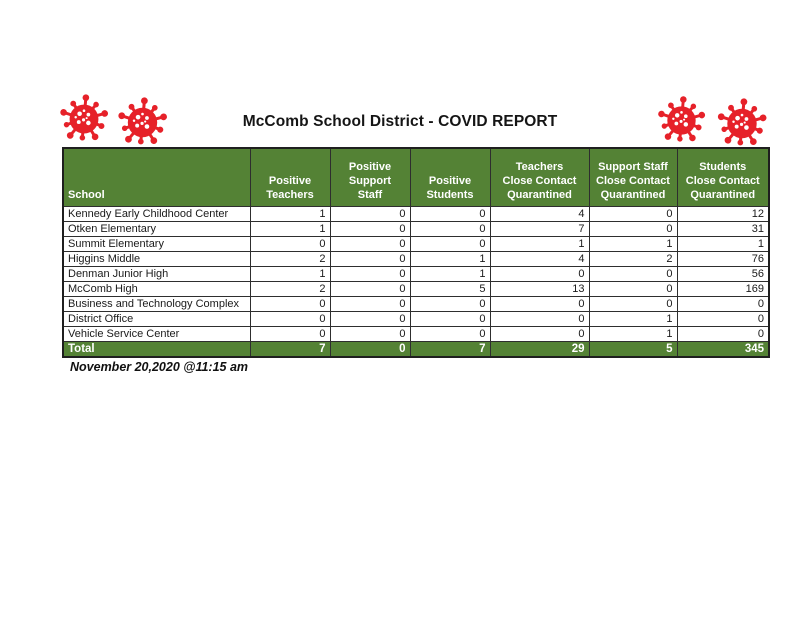 The height and width of the screenshot is (618, 800). I want to click on table-row: Kennedy Early Childhood Center 1 0 0 4 0 12, so click(416, 213).